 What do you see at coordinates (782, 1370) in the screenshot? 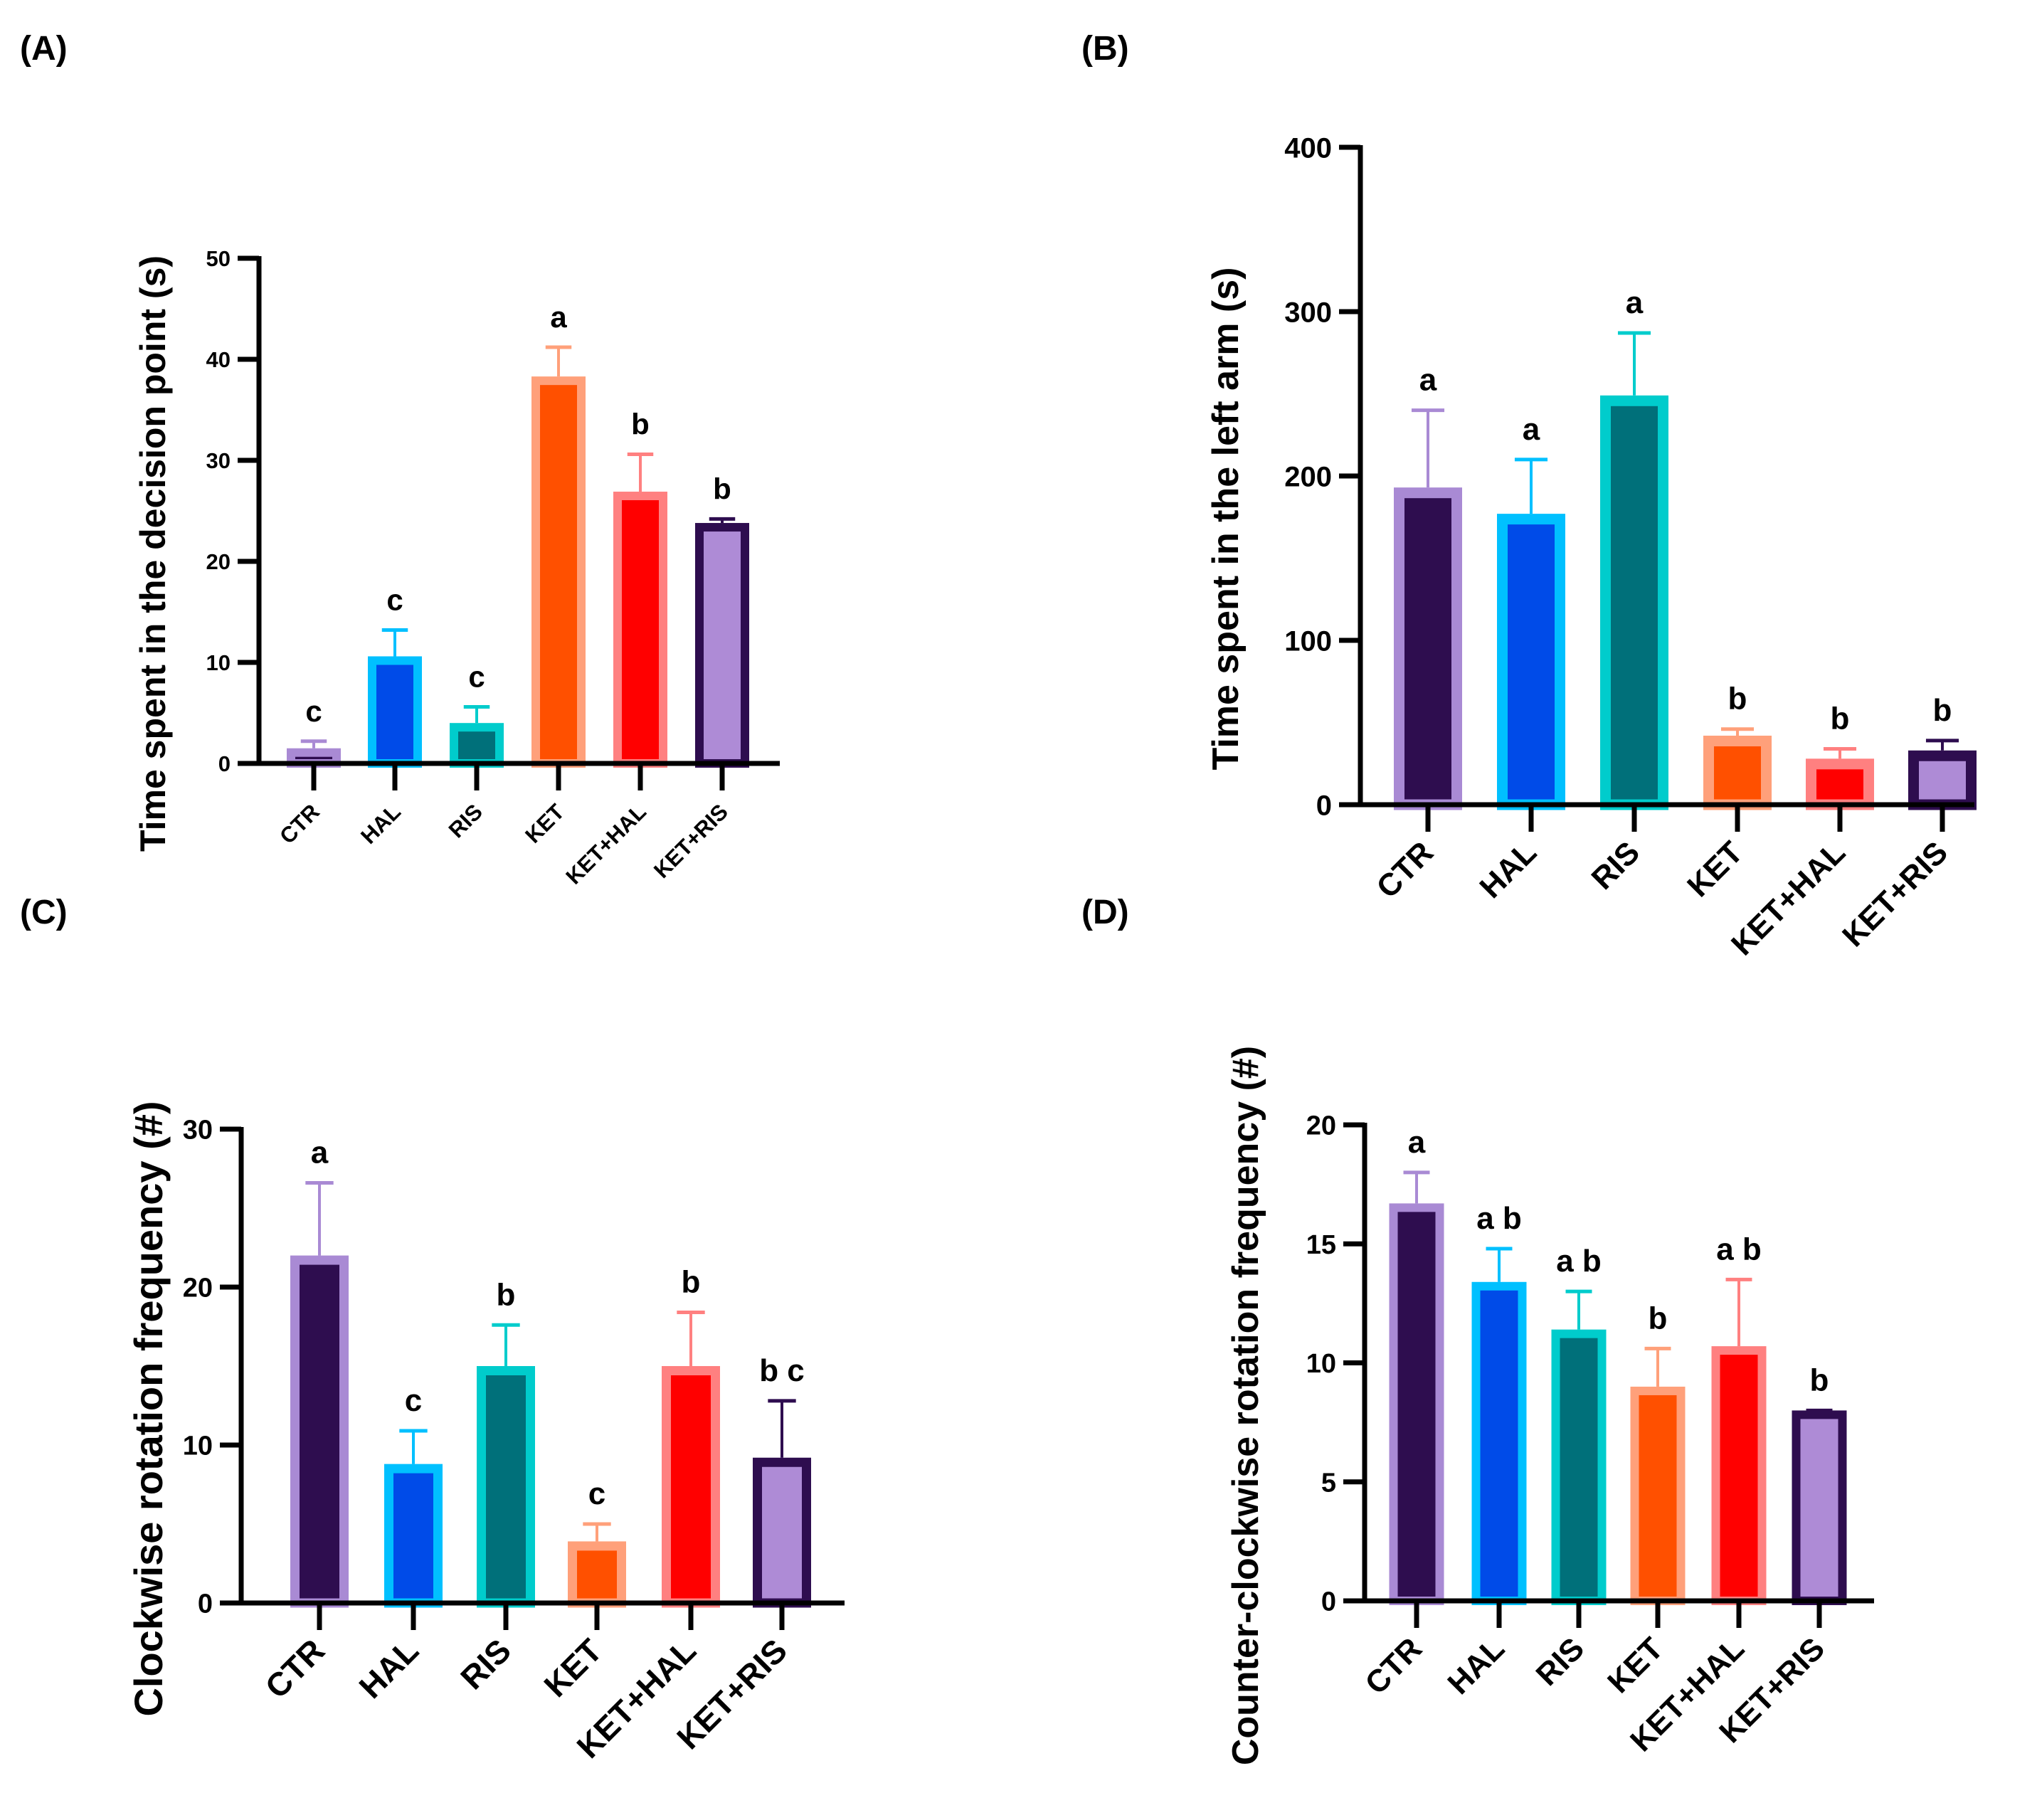
I see `significance-letter: b c` at bounding box center [782, 1370].